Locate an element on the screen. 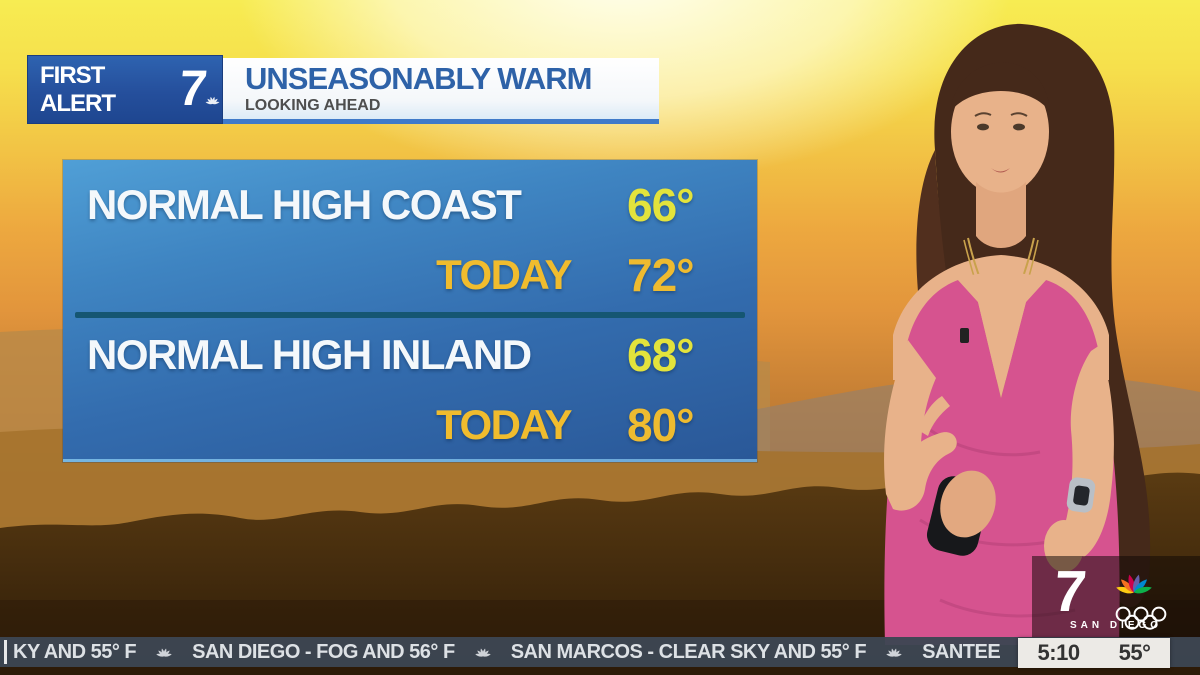 The image size is (1200, 675). panel-row-normal-inland: NORMAL HIGH INLAND 68° is located at coordinates (410, 355).